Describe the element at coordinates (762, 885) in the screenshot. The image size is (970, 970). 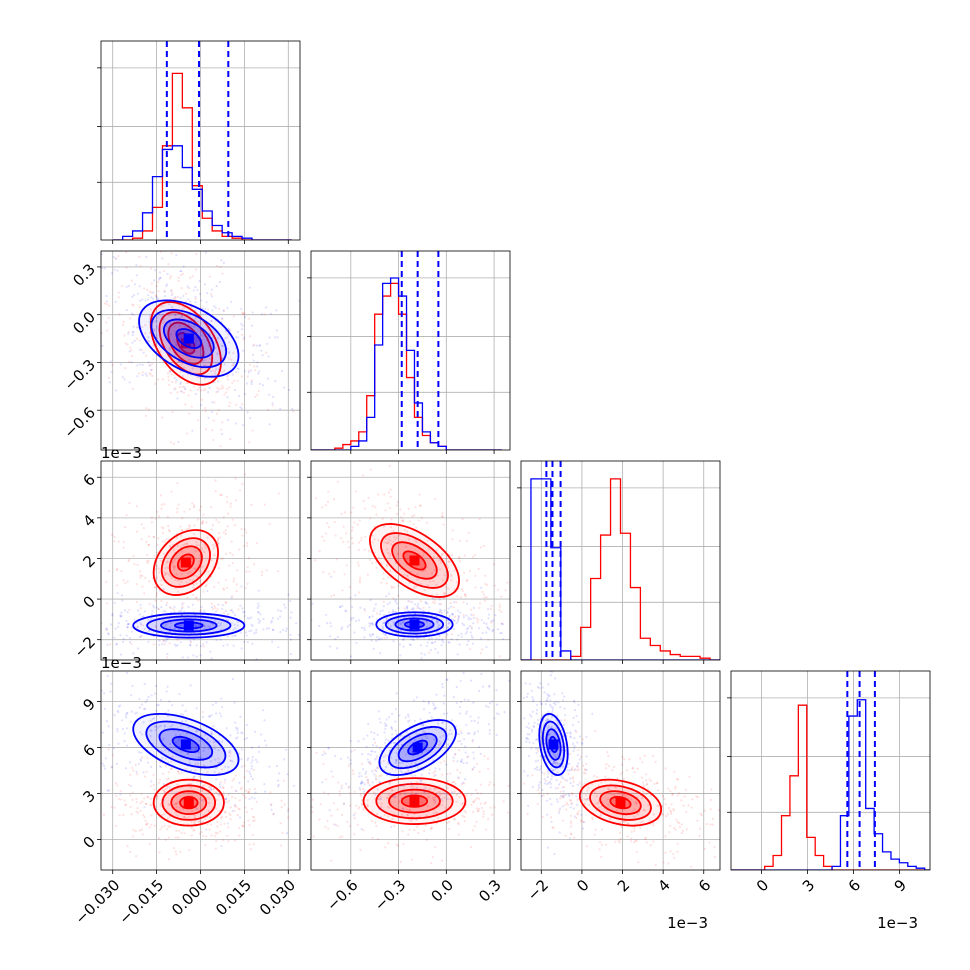
I see `x-tick-label: 0` at that location.